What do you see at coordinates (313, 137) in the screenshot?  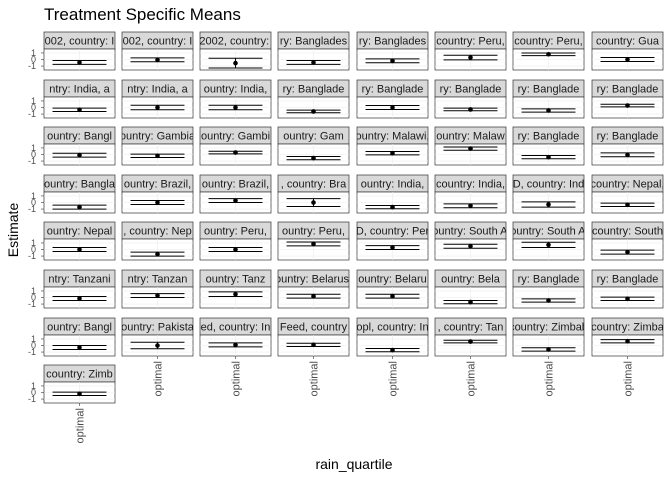 I see `facet-strip-label: ountry: Gam` at bounding box center [313, 137].